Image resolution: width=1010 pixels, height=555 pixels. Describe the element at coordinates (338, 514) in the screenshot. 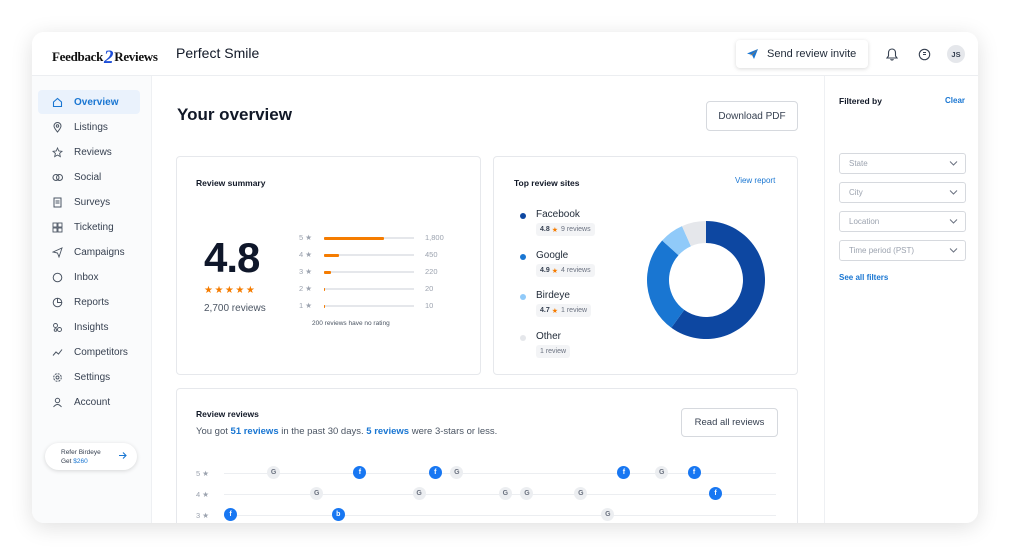

I see `birdeye-review-icon: b` at that location.